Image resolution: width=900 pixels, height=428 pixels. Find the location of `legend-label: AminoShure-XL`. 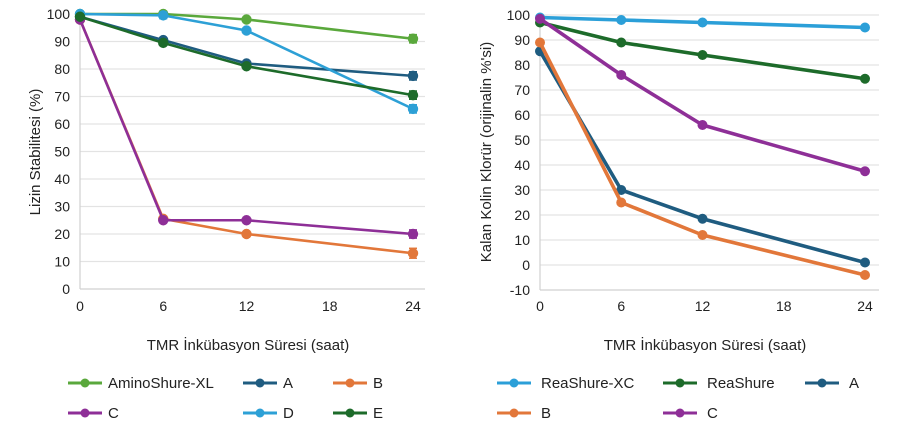

legend-label: AminoShure-XL is located at coordinates (161, 383).